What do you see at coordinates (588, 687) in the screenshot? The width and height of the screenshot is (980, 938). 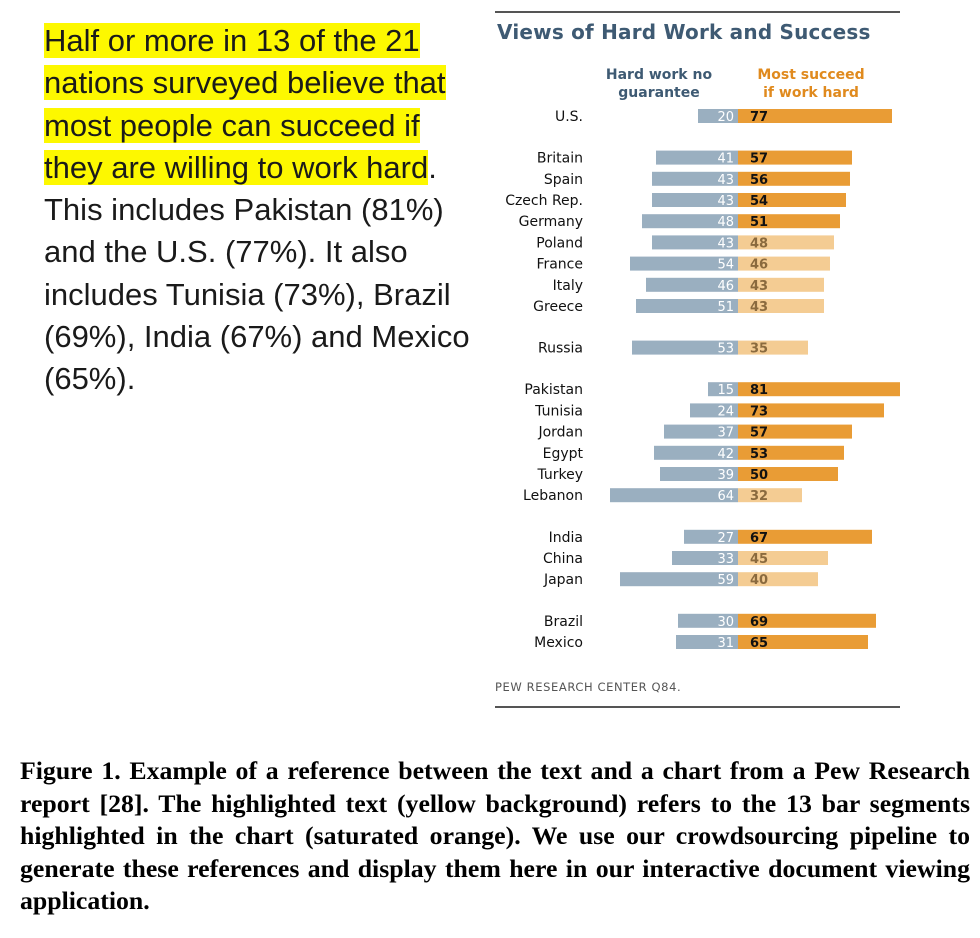 I see `chart-source-note: PEW RESEARCH CENTER Q84.` at bounding box center [588, 687].